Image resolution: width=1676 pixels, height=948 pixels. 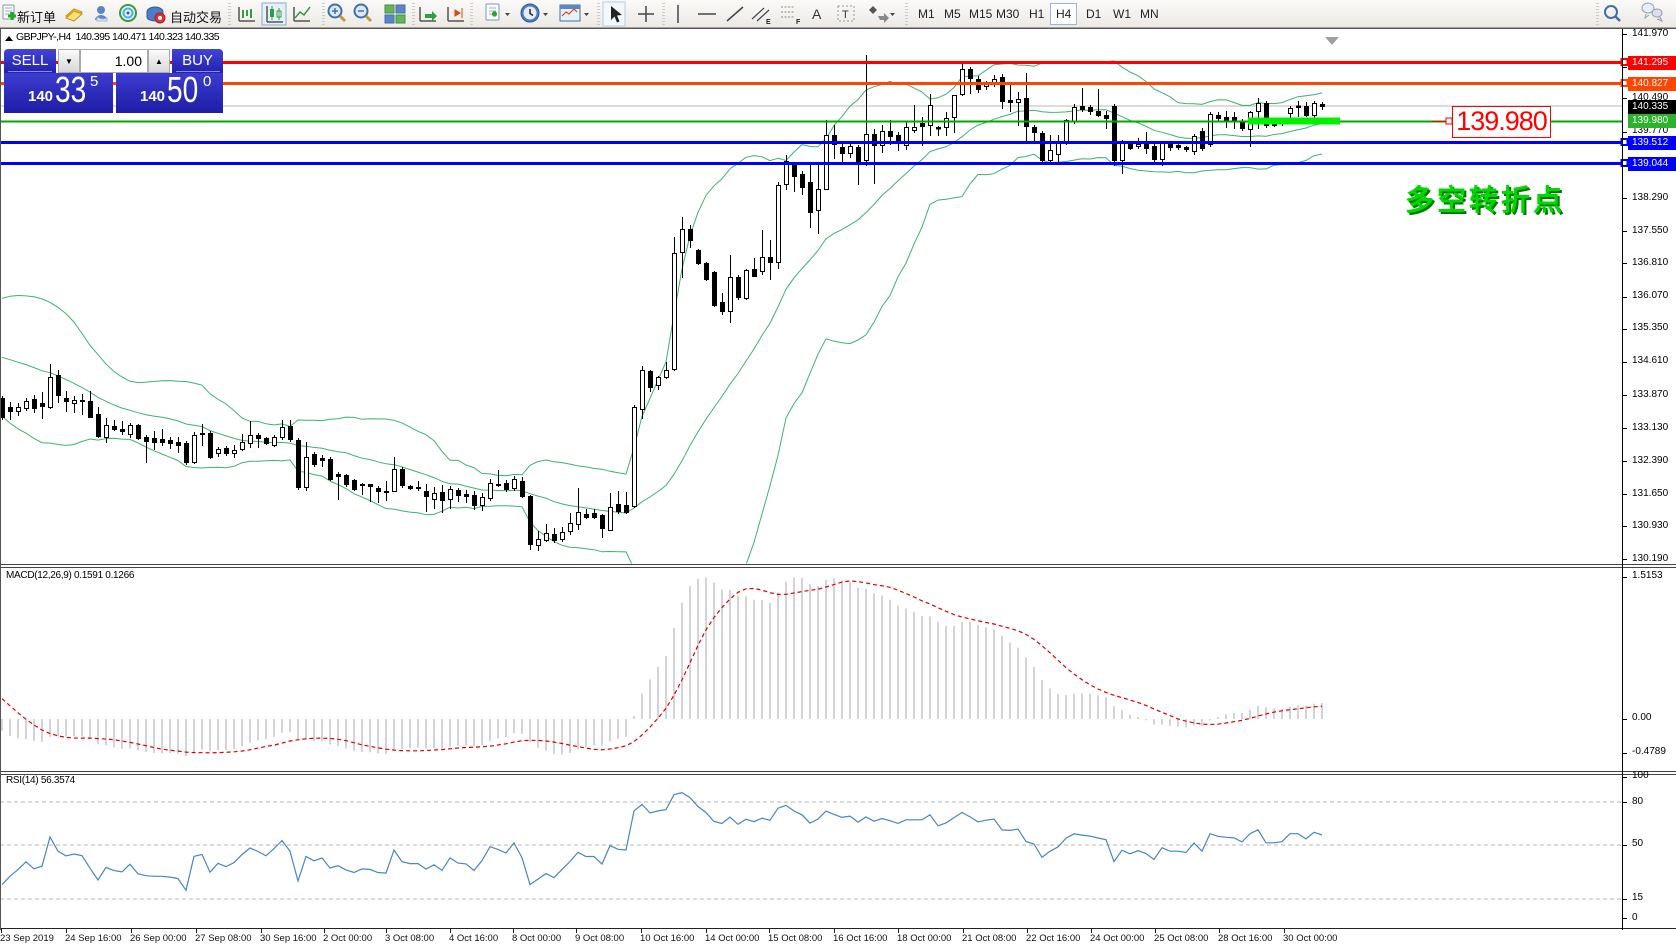 What do you see at coordinates (798, 22) in the screenshot?
I see `svg-text: F` at bounding box center [798, 22].